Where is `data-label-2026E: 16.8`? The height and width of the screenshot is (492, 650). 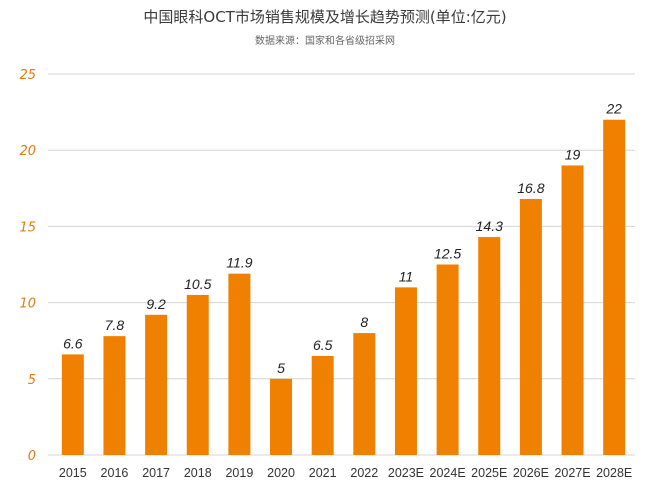
data-label-2026E: 16.8 is located at coordinates (530, 188).